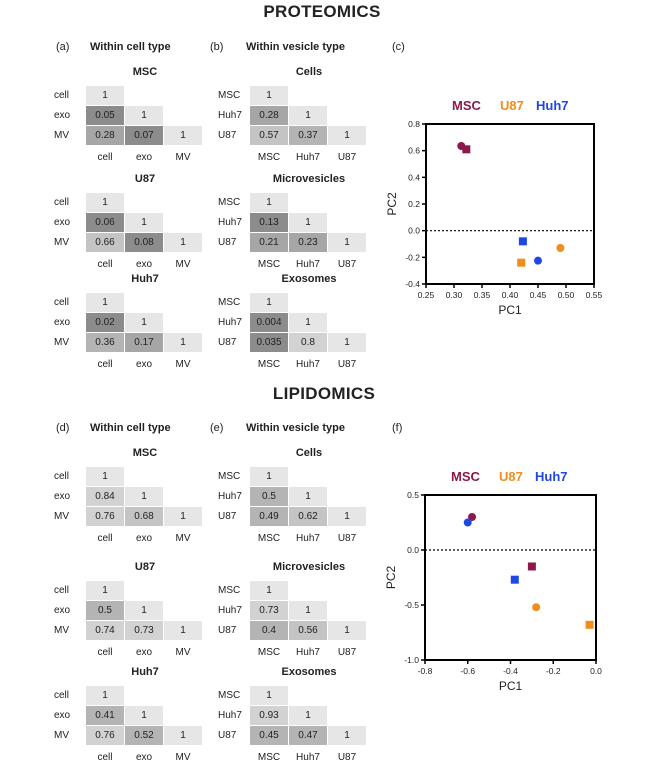 The height and width of the screenshot is (766, 648). I want to click on matrix-row-label: MSC, so click(229, 302).